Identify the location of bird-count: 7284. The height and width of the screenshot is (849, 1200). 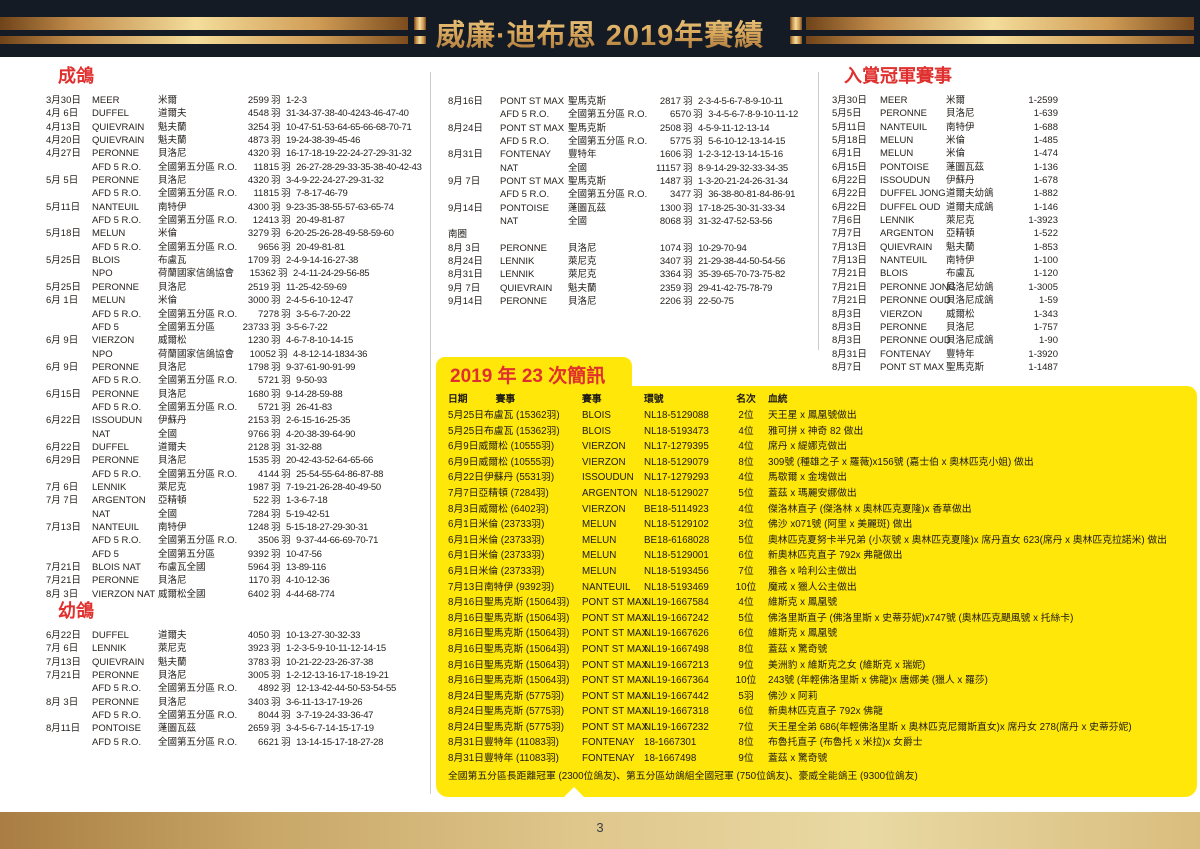
(258, 514).